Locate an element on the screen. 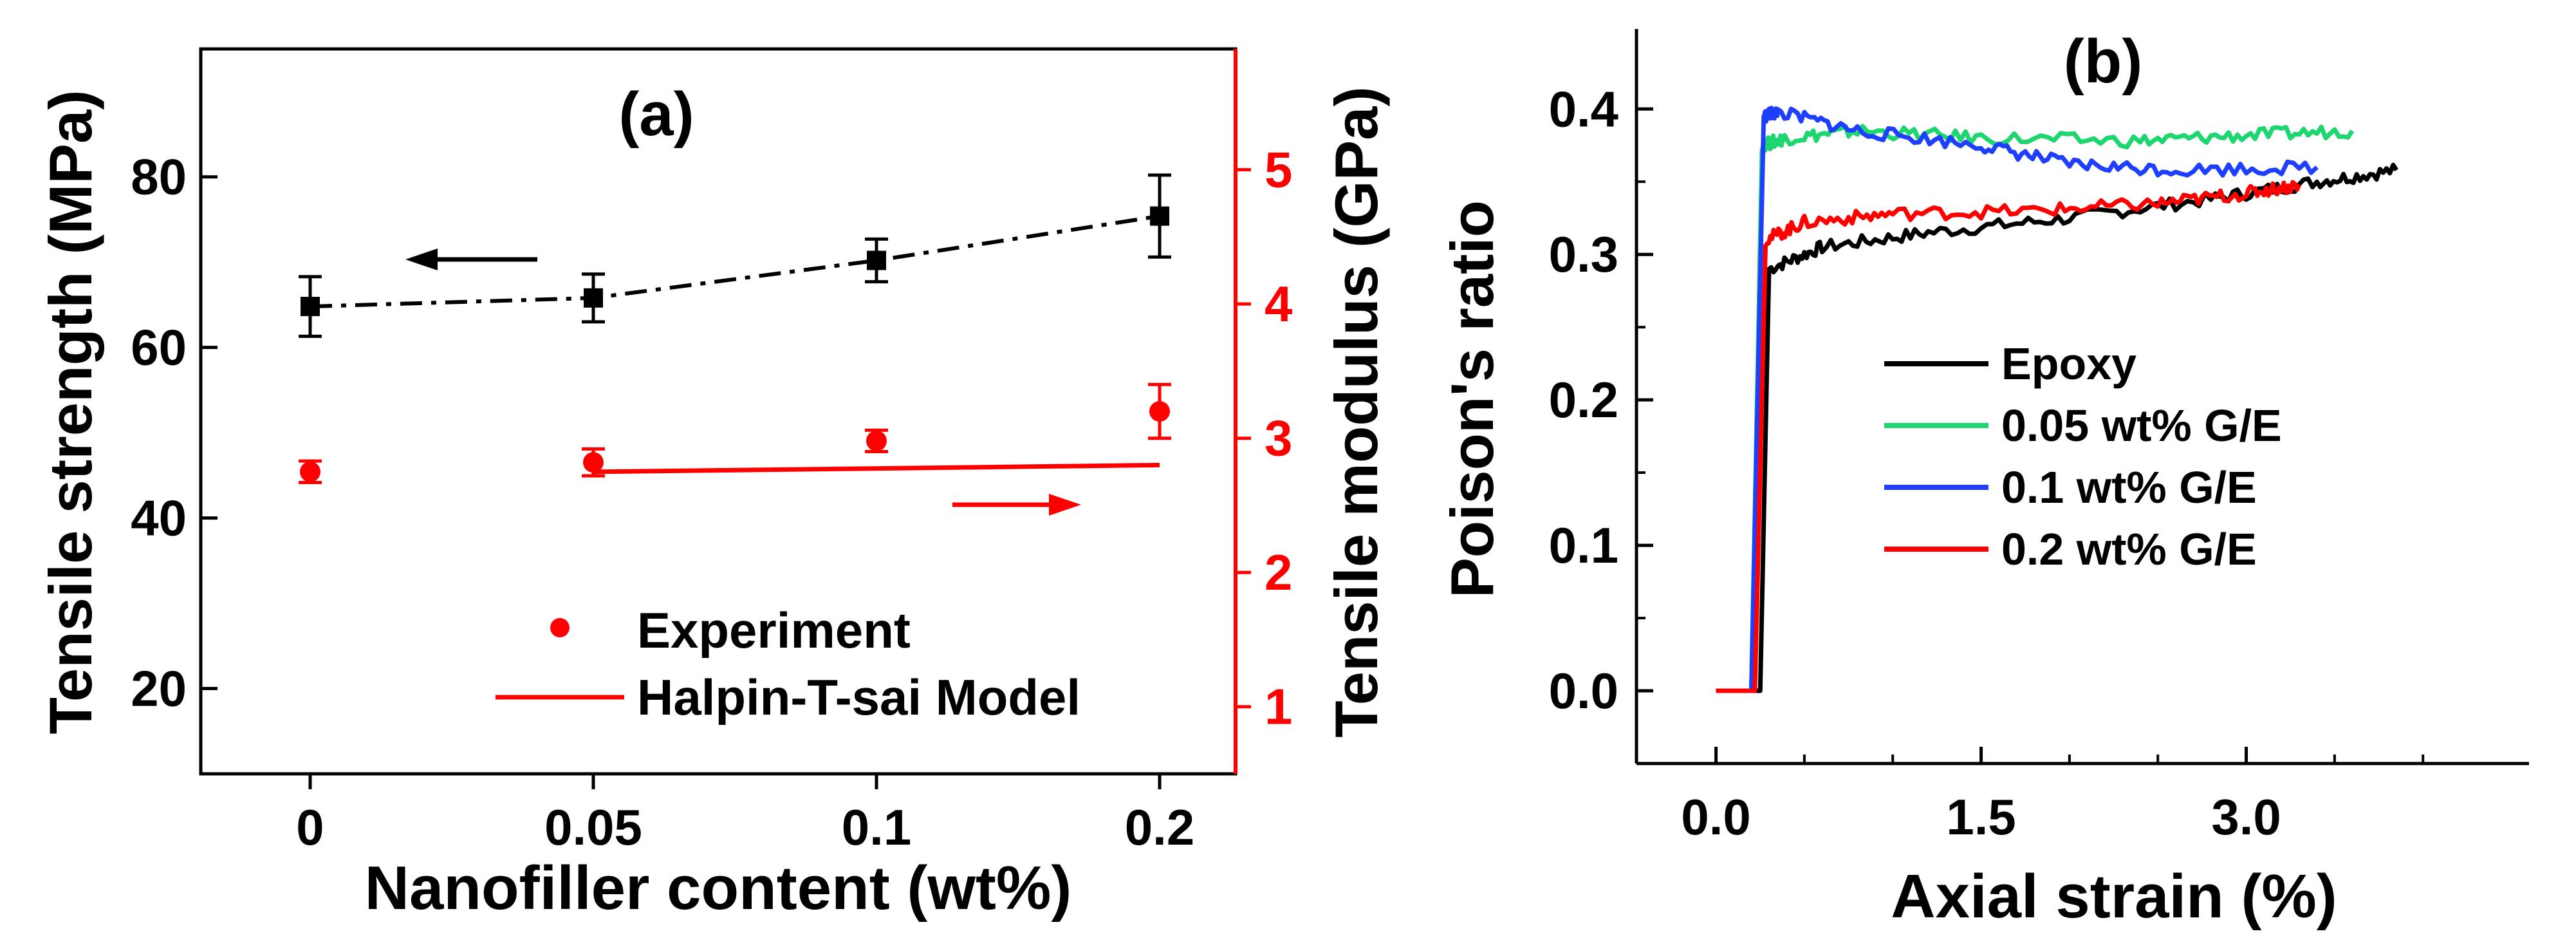 This screenshot has width=2576, height=947. panel-a-xlabel: Nanofiller content (wt%) is located at coordinates (718, 888).